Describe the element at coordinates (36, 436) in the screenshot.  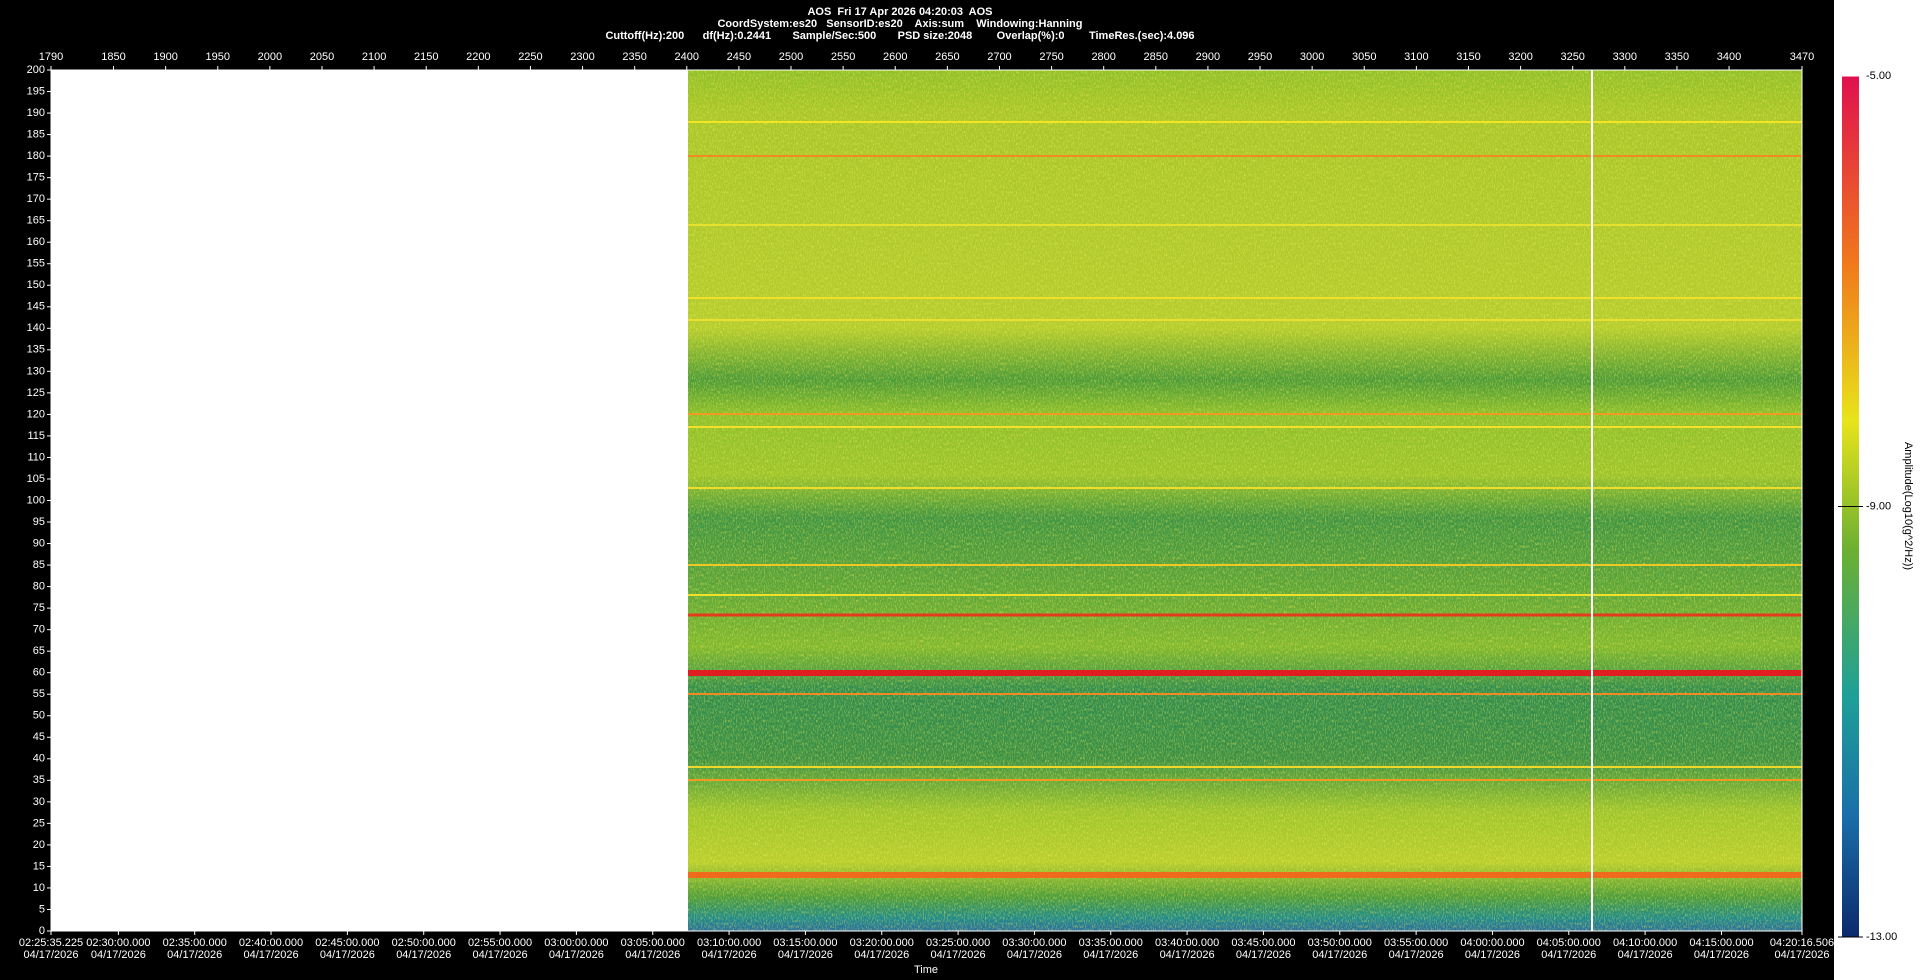
I see `y-tick-label: 115` at that location.